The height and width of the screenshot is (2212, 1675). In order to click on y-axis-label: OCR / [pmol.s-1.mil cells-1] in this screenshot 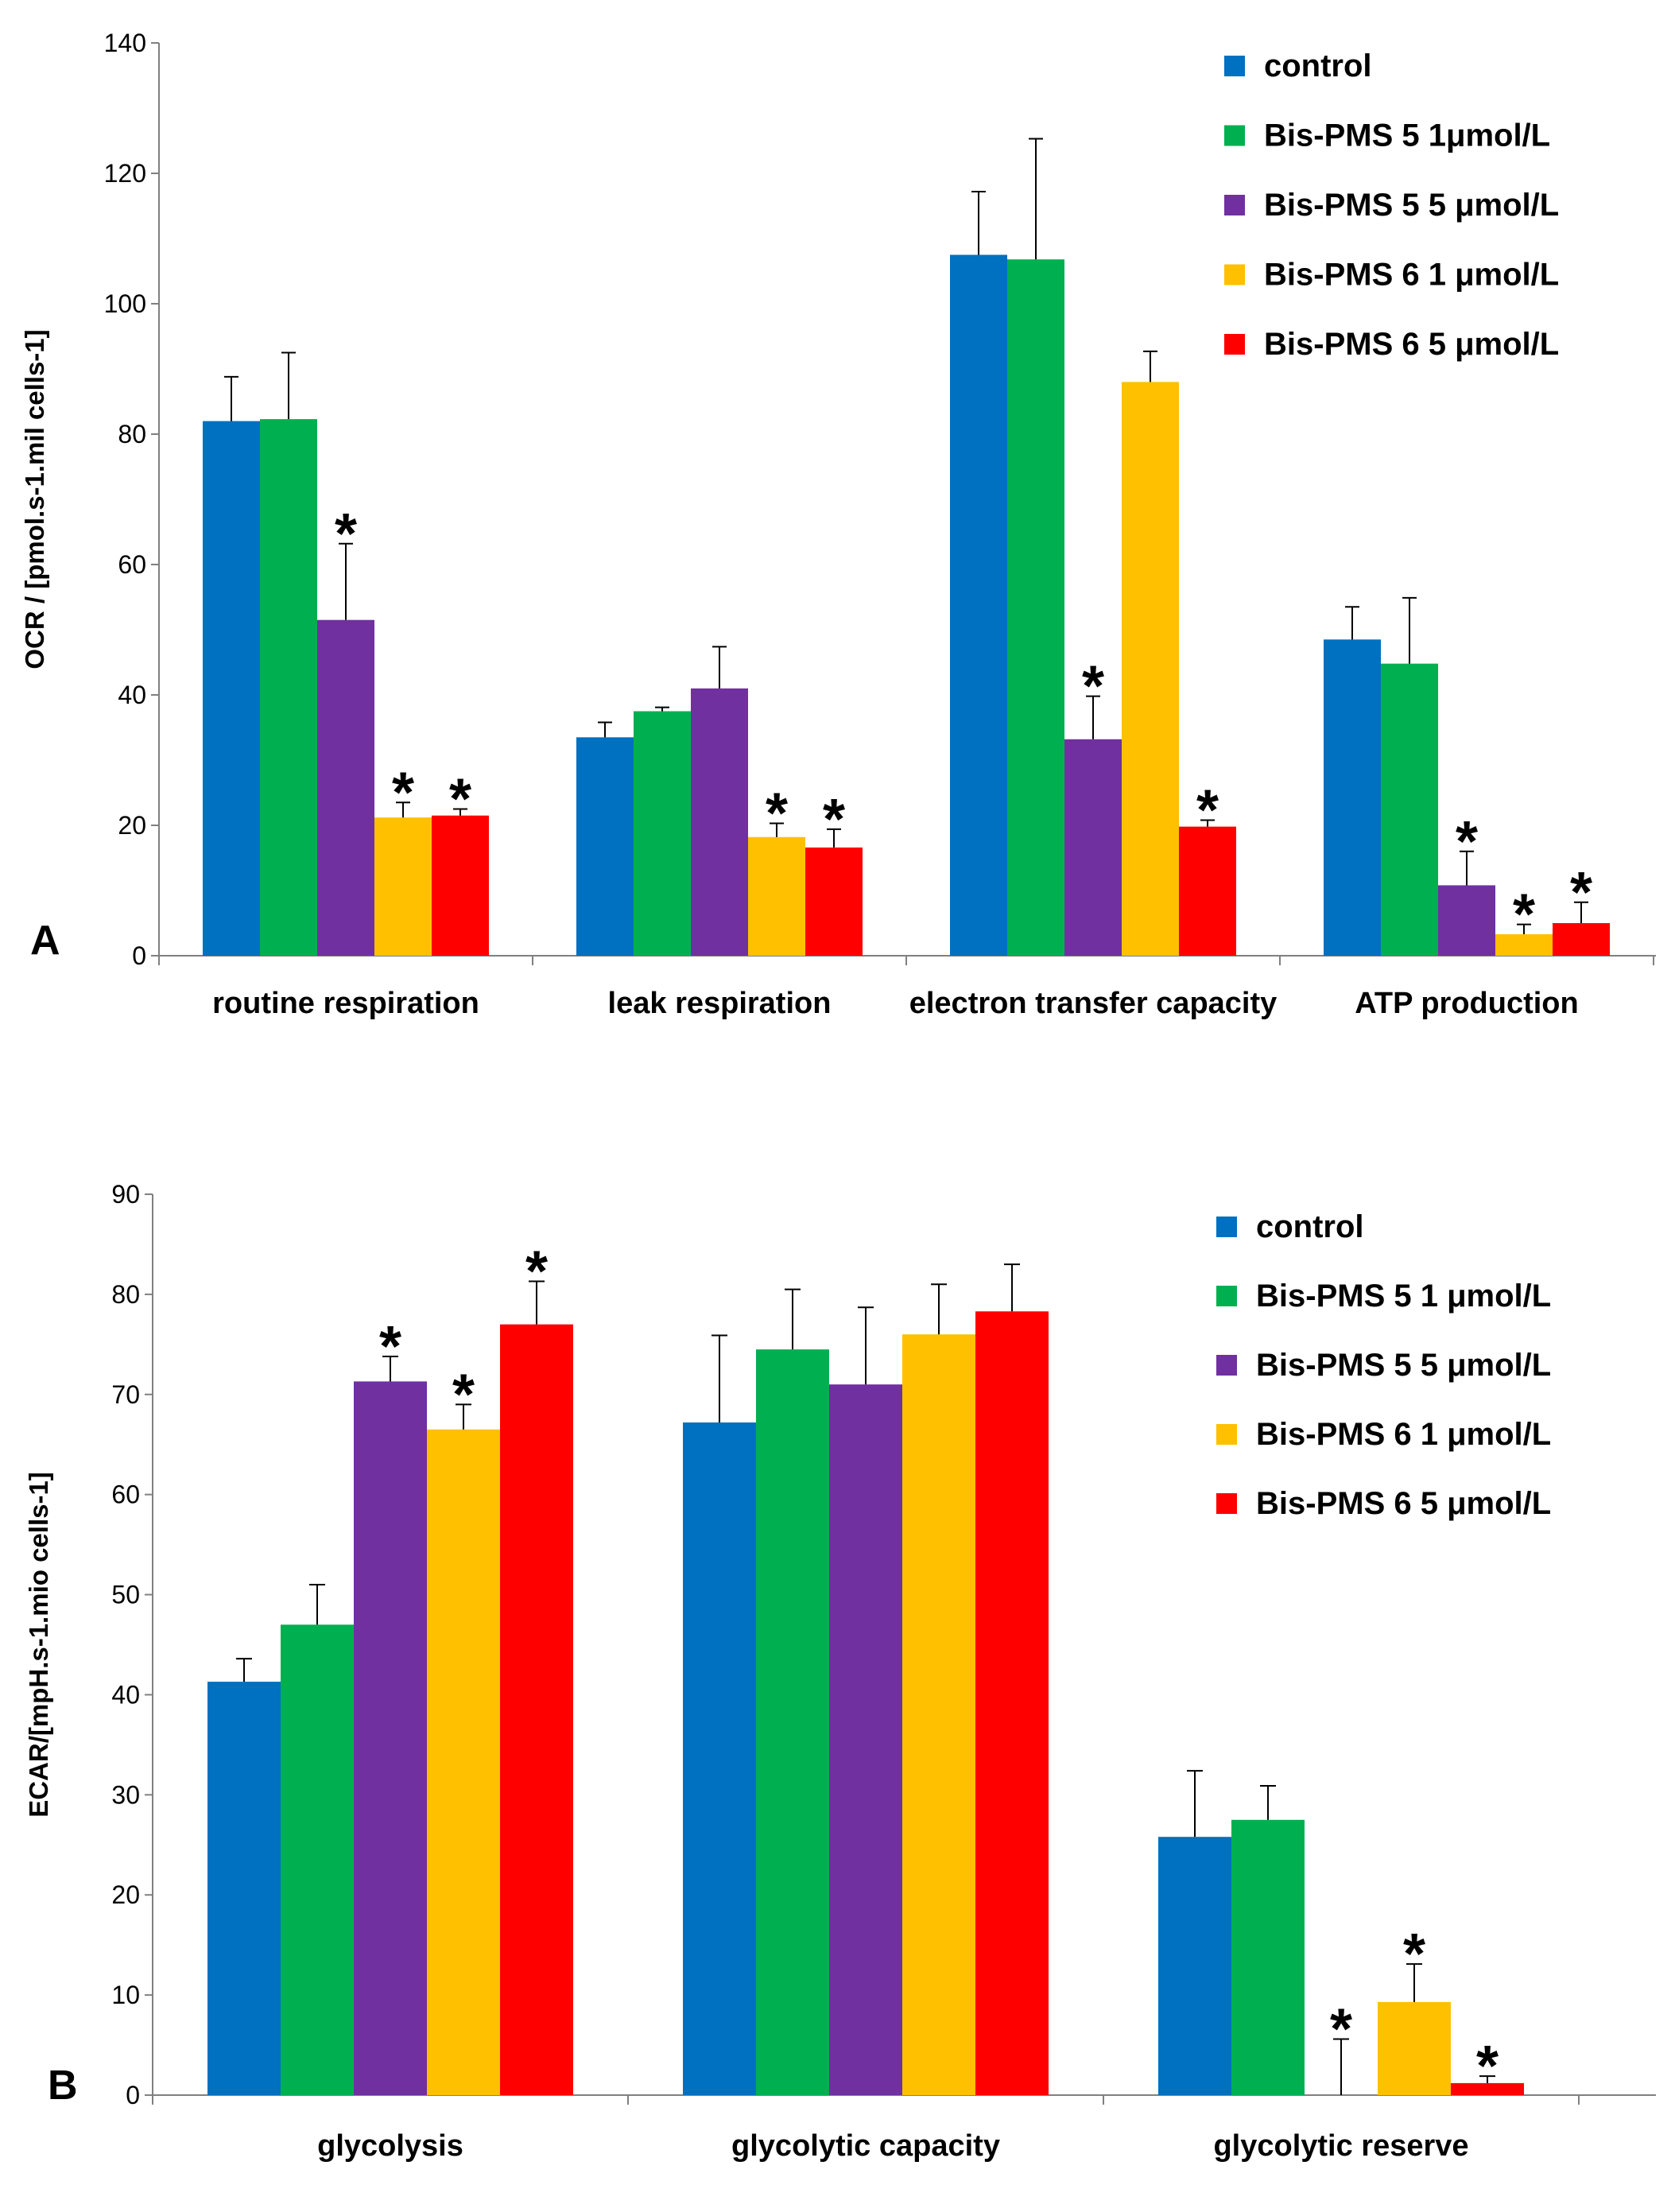, I will do `click(34, 499)`.